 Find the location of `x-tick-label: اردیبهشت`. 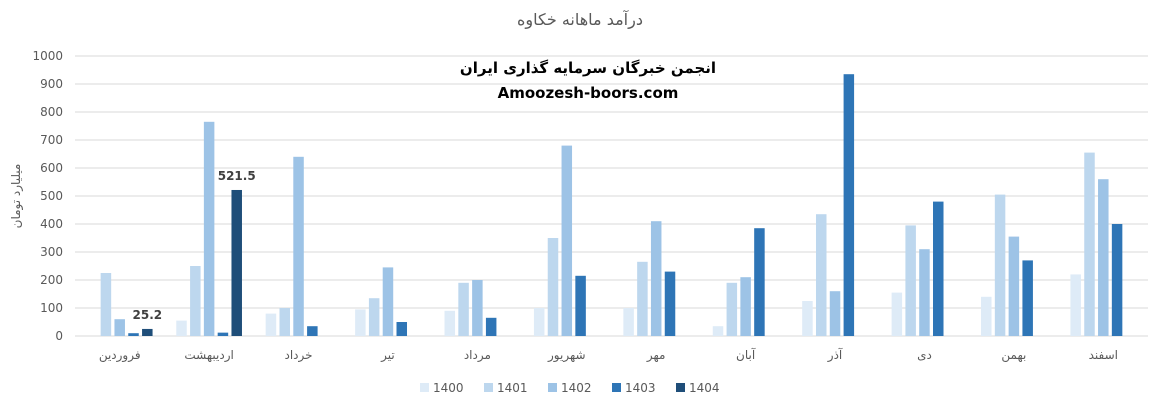

x-tick-label: اردیبهشت is located at coordinates (208, 355).